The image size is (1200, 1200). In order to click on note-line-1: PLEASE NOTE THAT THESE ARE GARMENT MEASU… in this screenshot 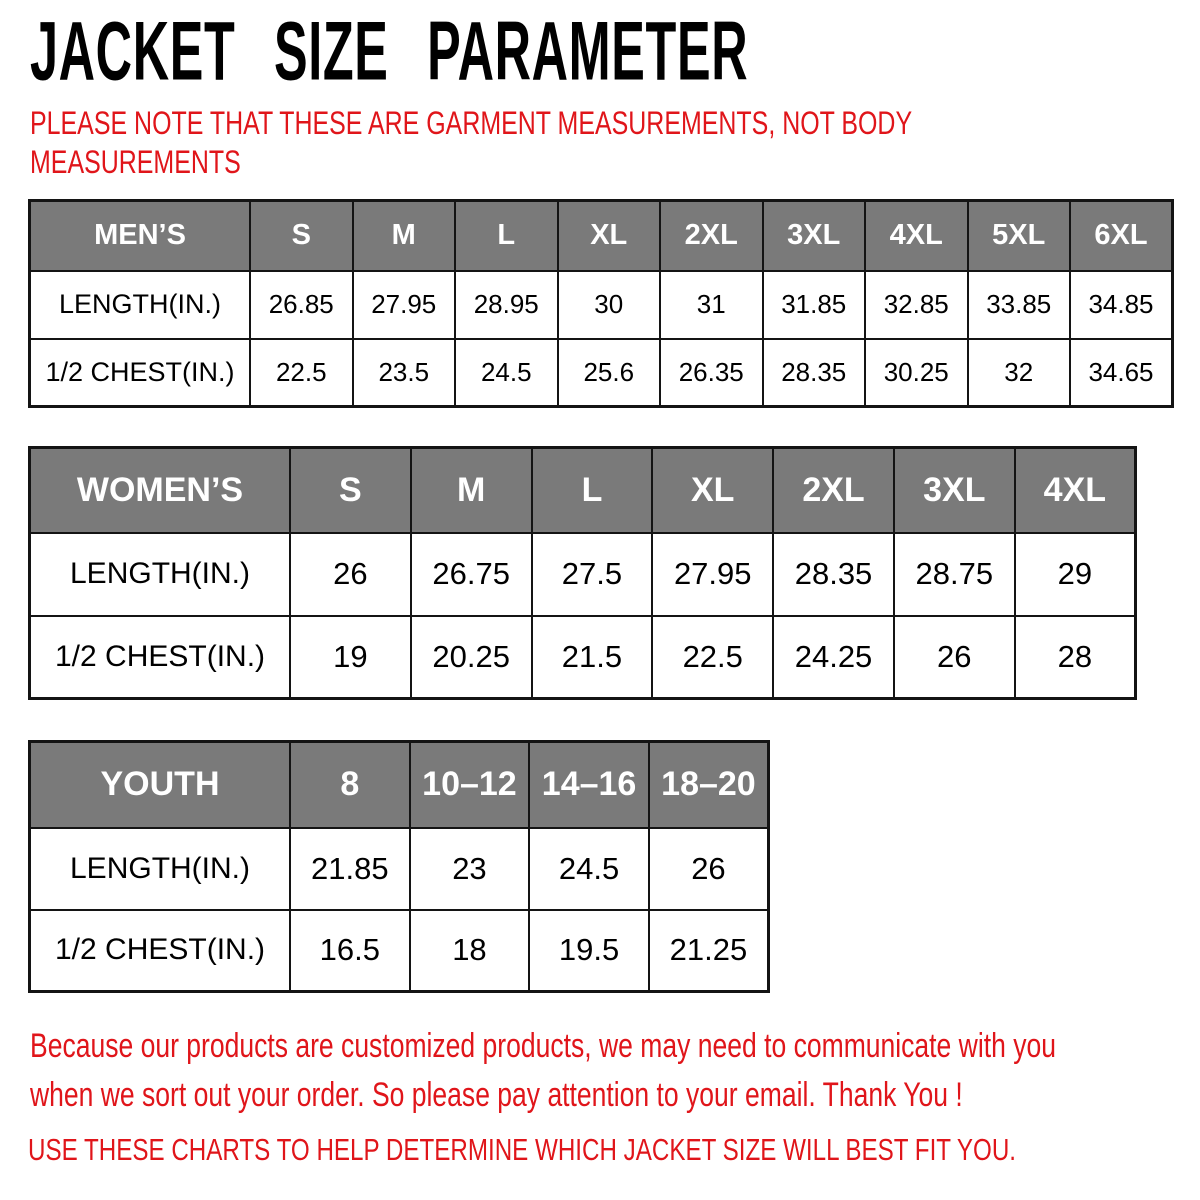, I will do `click(471, 123)`.